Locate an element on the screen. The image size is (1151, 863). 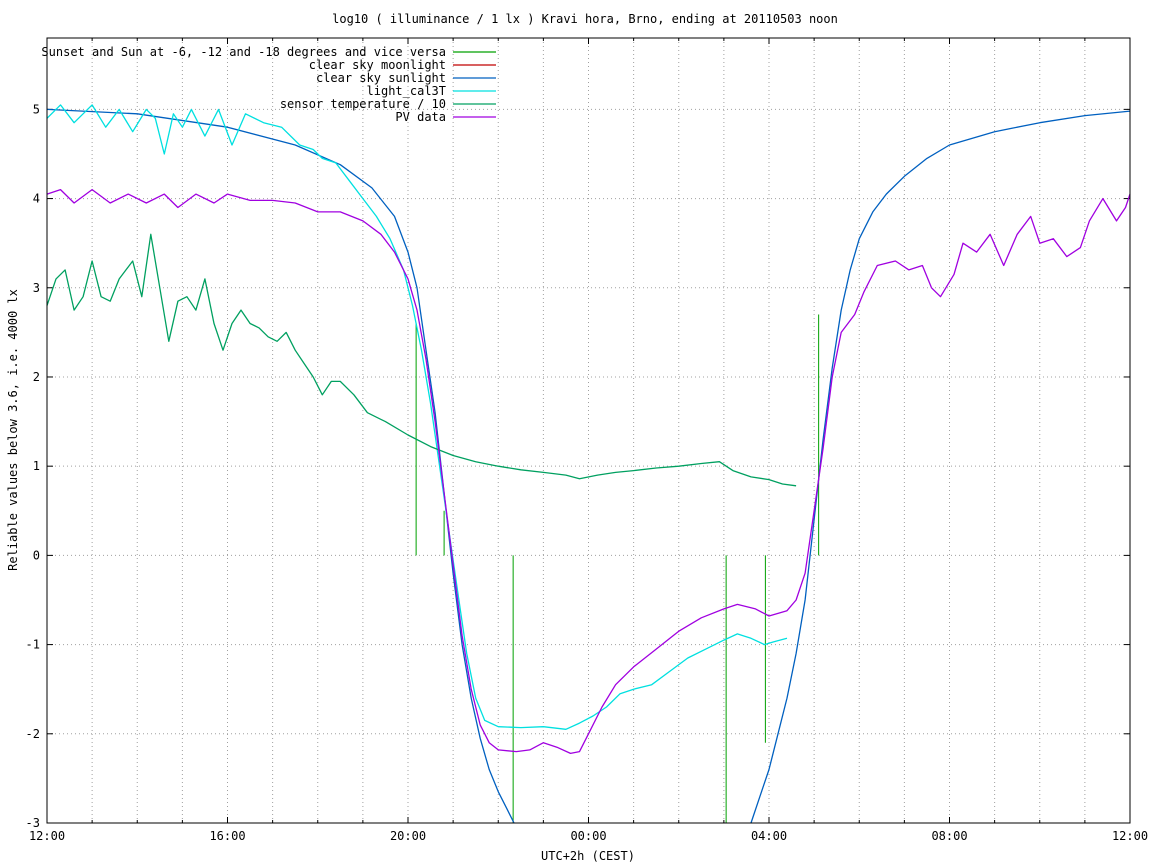
x-tick-label: 20:00 is located at coordinates (408, 836).